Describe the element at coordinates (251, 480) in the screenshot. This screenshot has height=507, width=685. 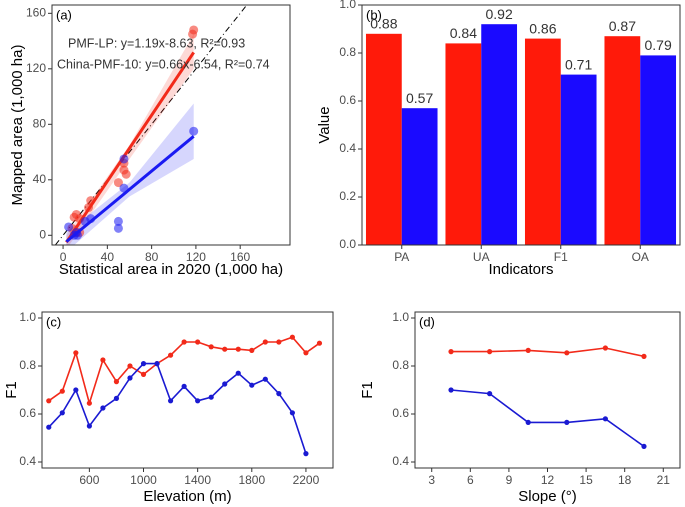
I see `x-tick-label: 1800` at that location.